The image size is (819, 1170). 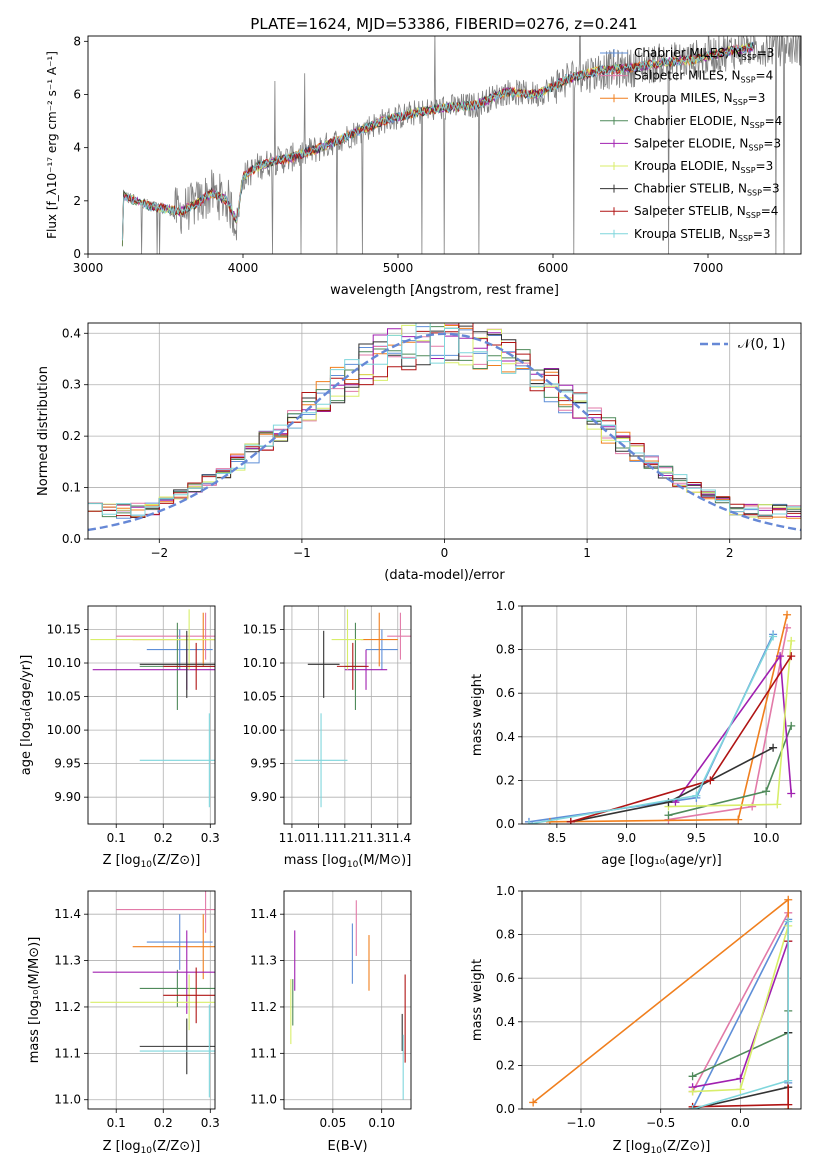 I want to click on y-tick-label: 10.15, so click(x=64, y=629).